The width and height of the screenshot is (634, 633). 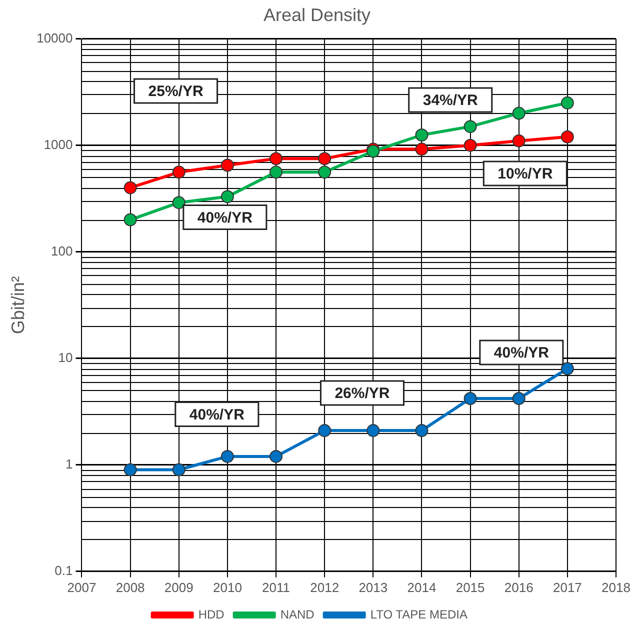 I want to click on annotation: 26%/YR, so click(x=362, y=393).